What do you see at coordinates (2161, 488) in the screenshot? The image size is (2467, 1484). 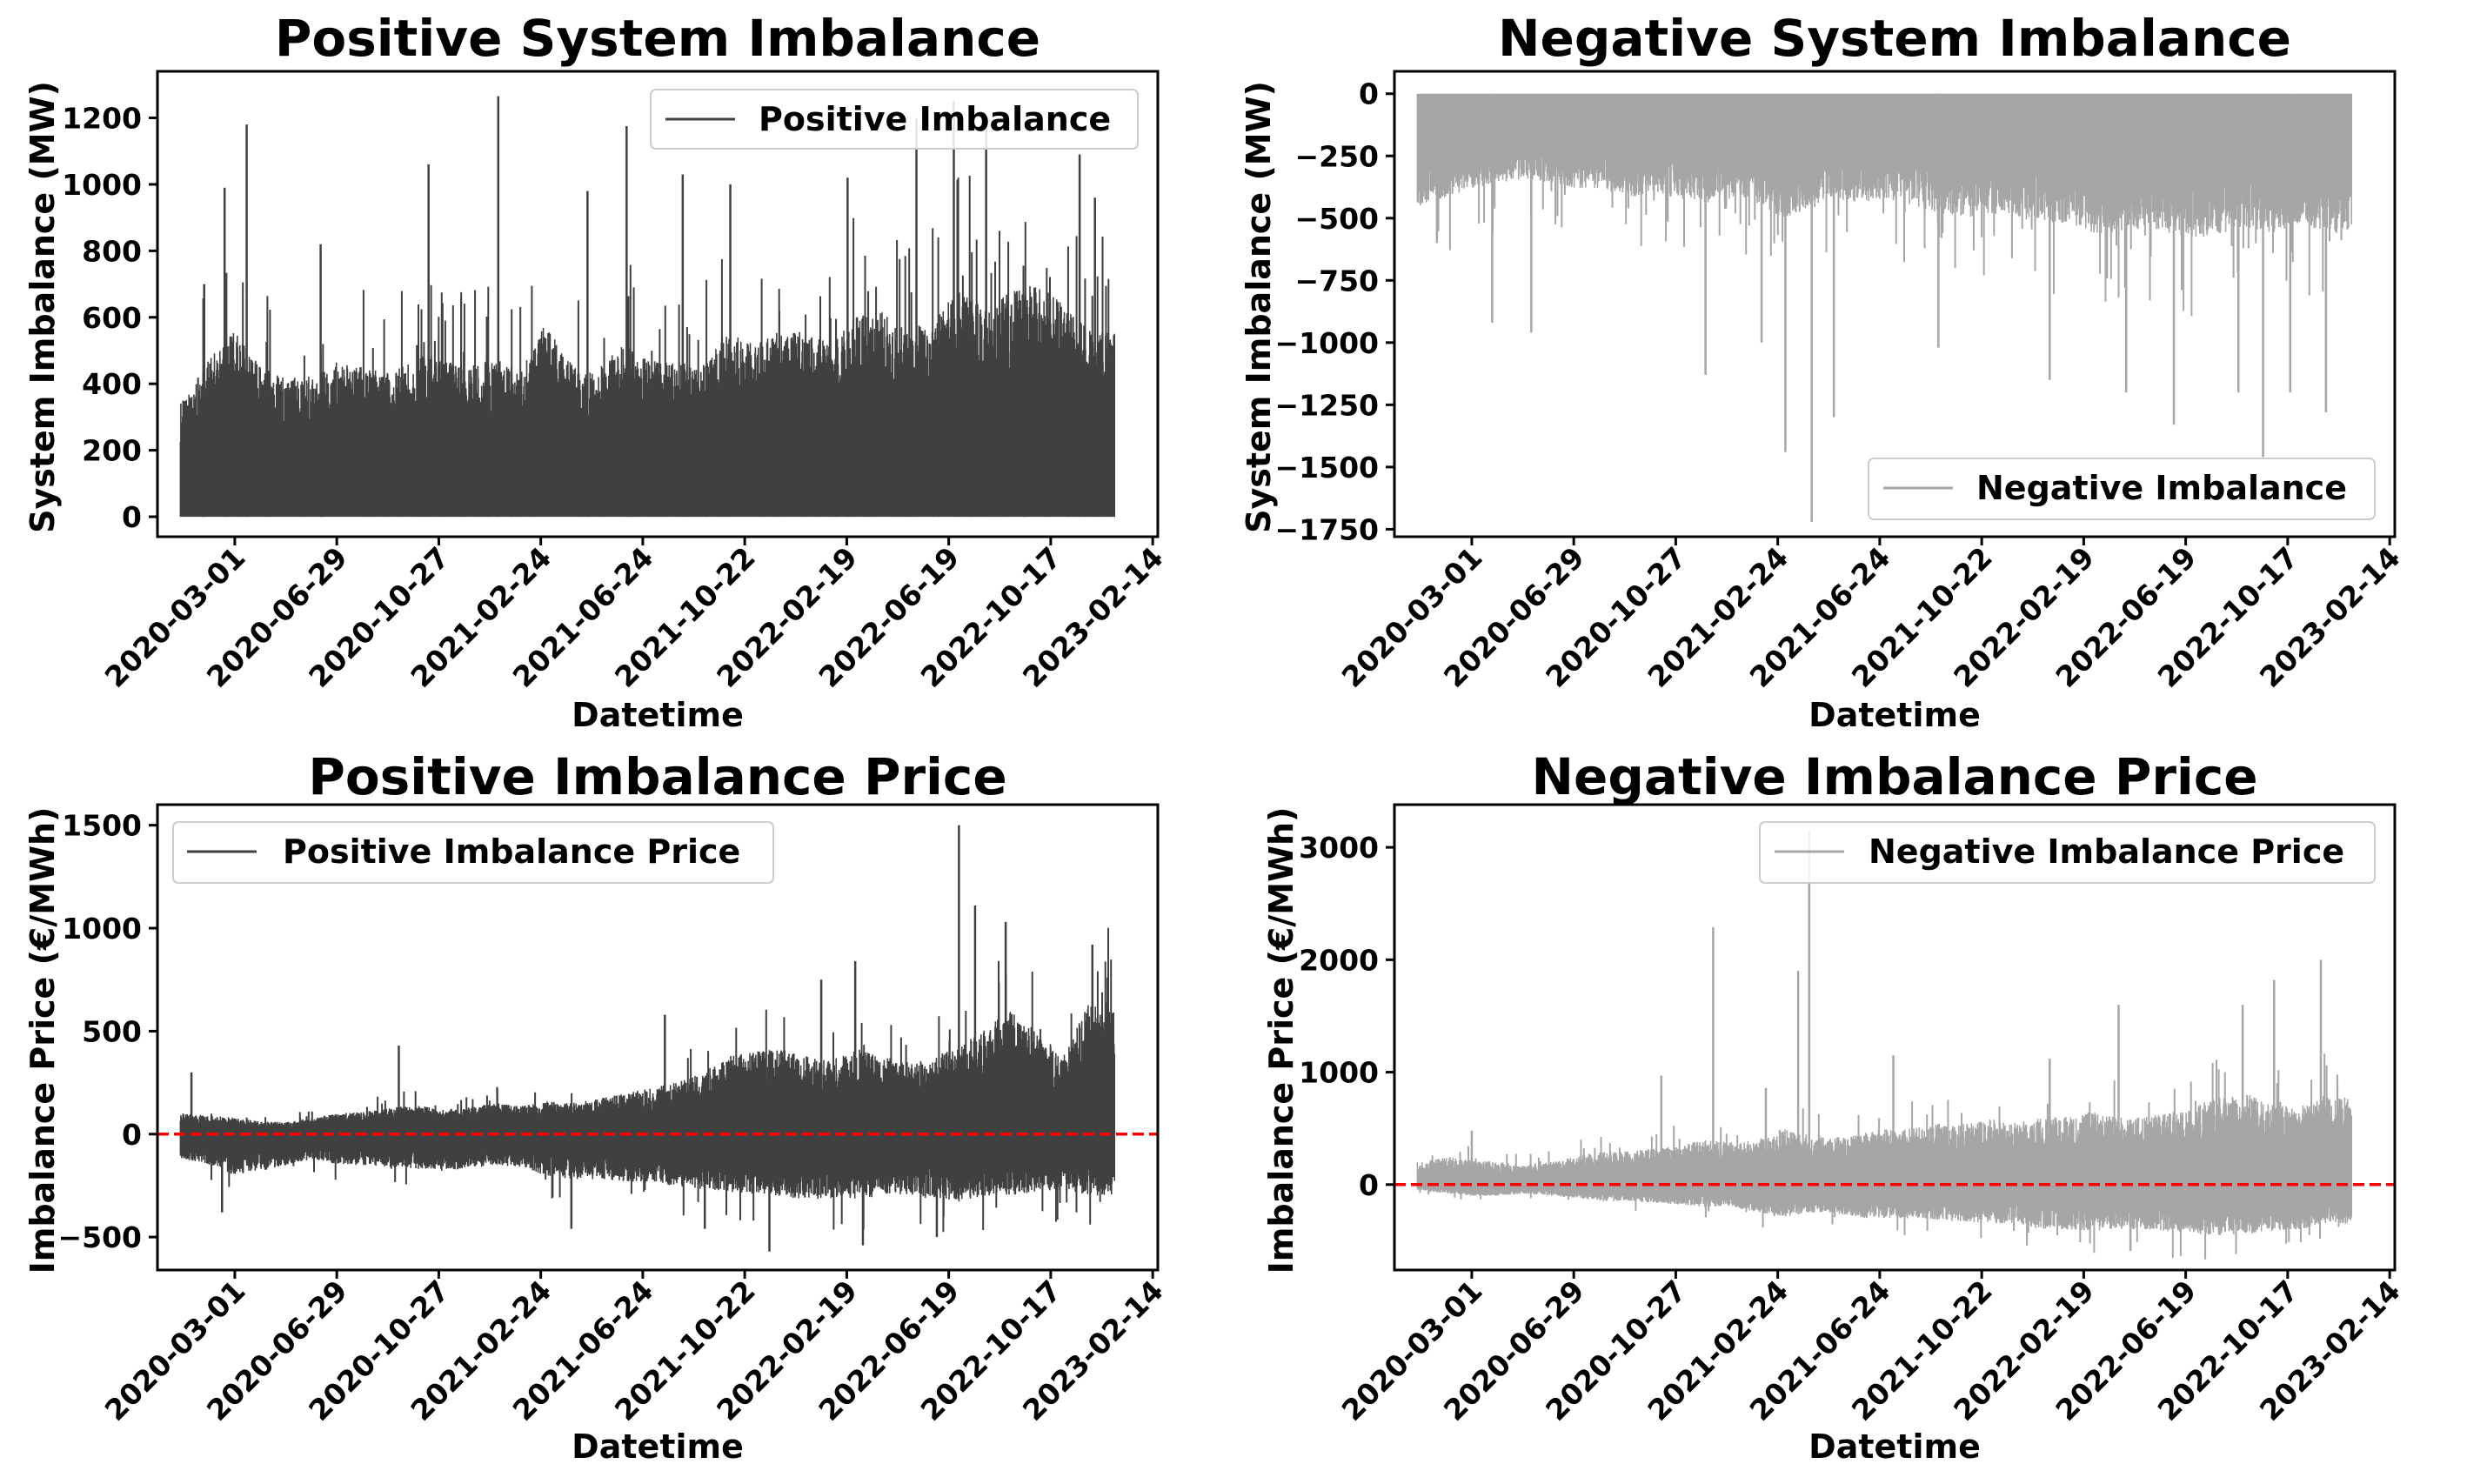 I see `legend-label: Negative Imbalance` at bounding box center [2161, 488].